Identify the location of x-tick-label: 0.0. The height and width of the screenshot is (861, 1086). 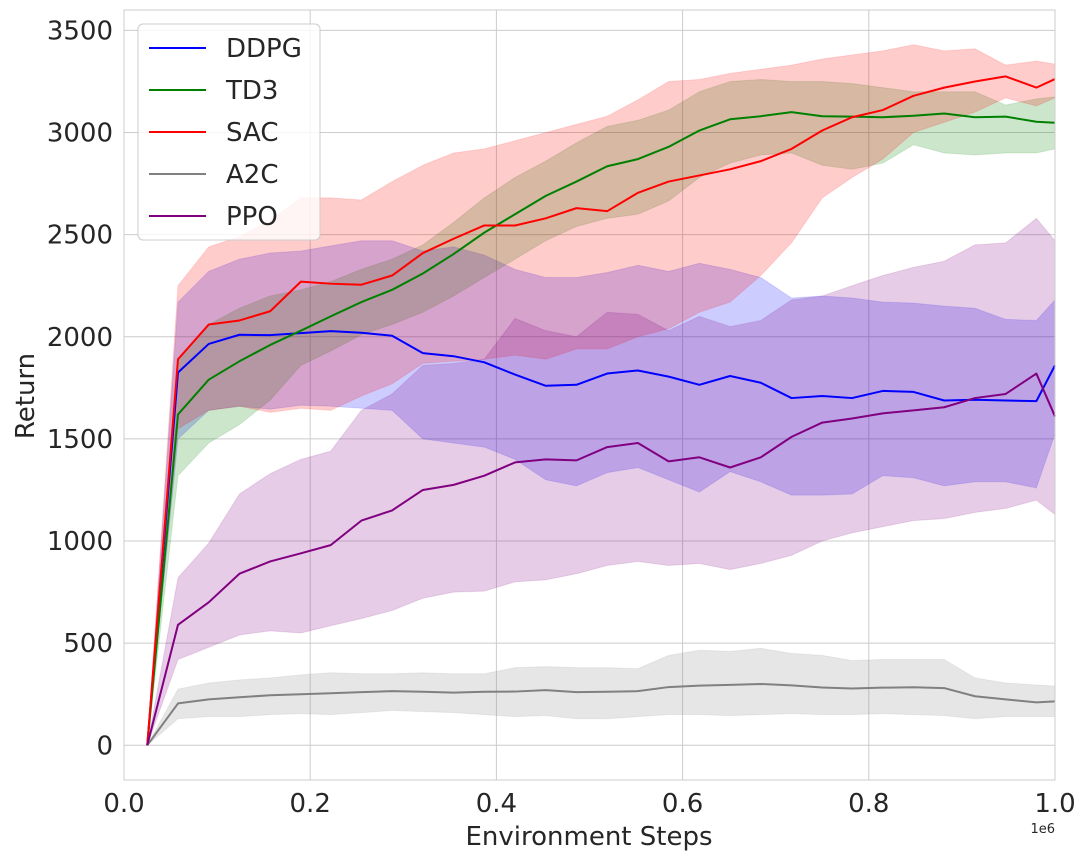
(123, 804).